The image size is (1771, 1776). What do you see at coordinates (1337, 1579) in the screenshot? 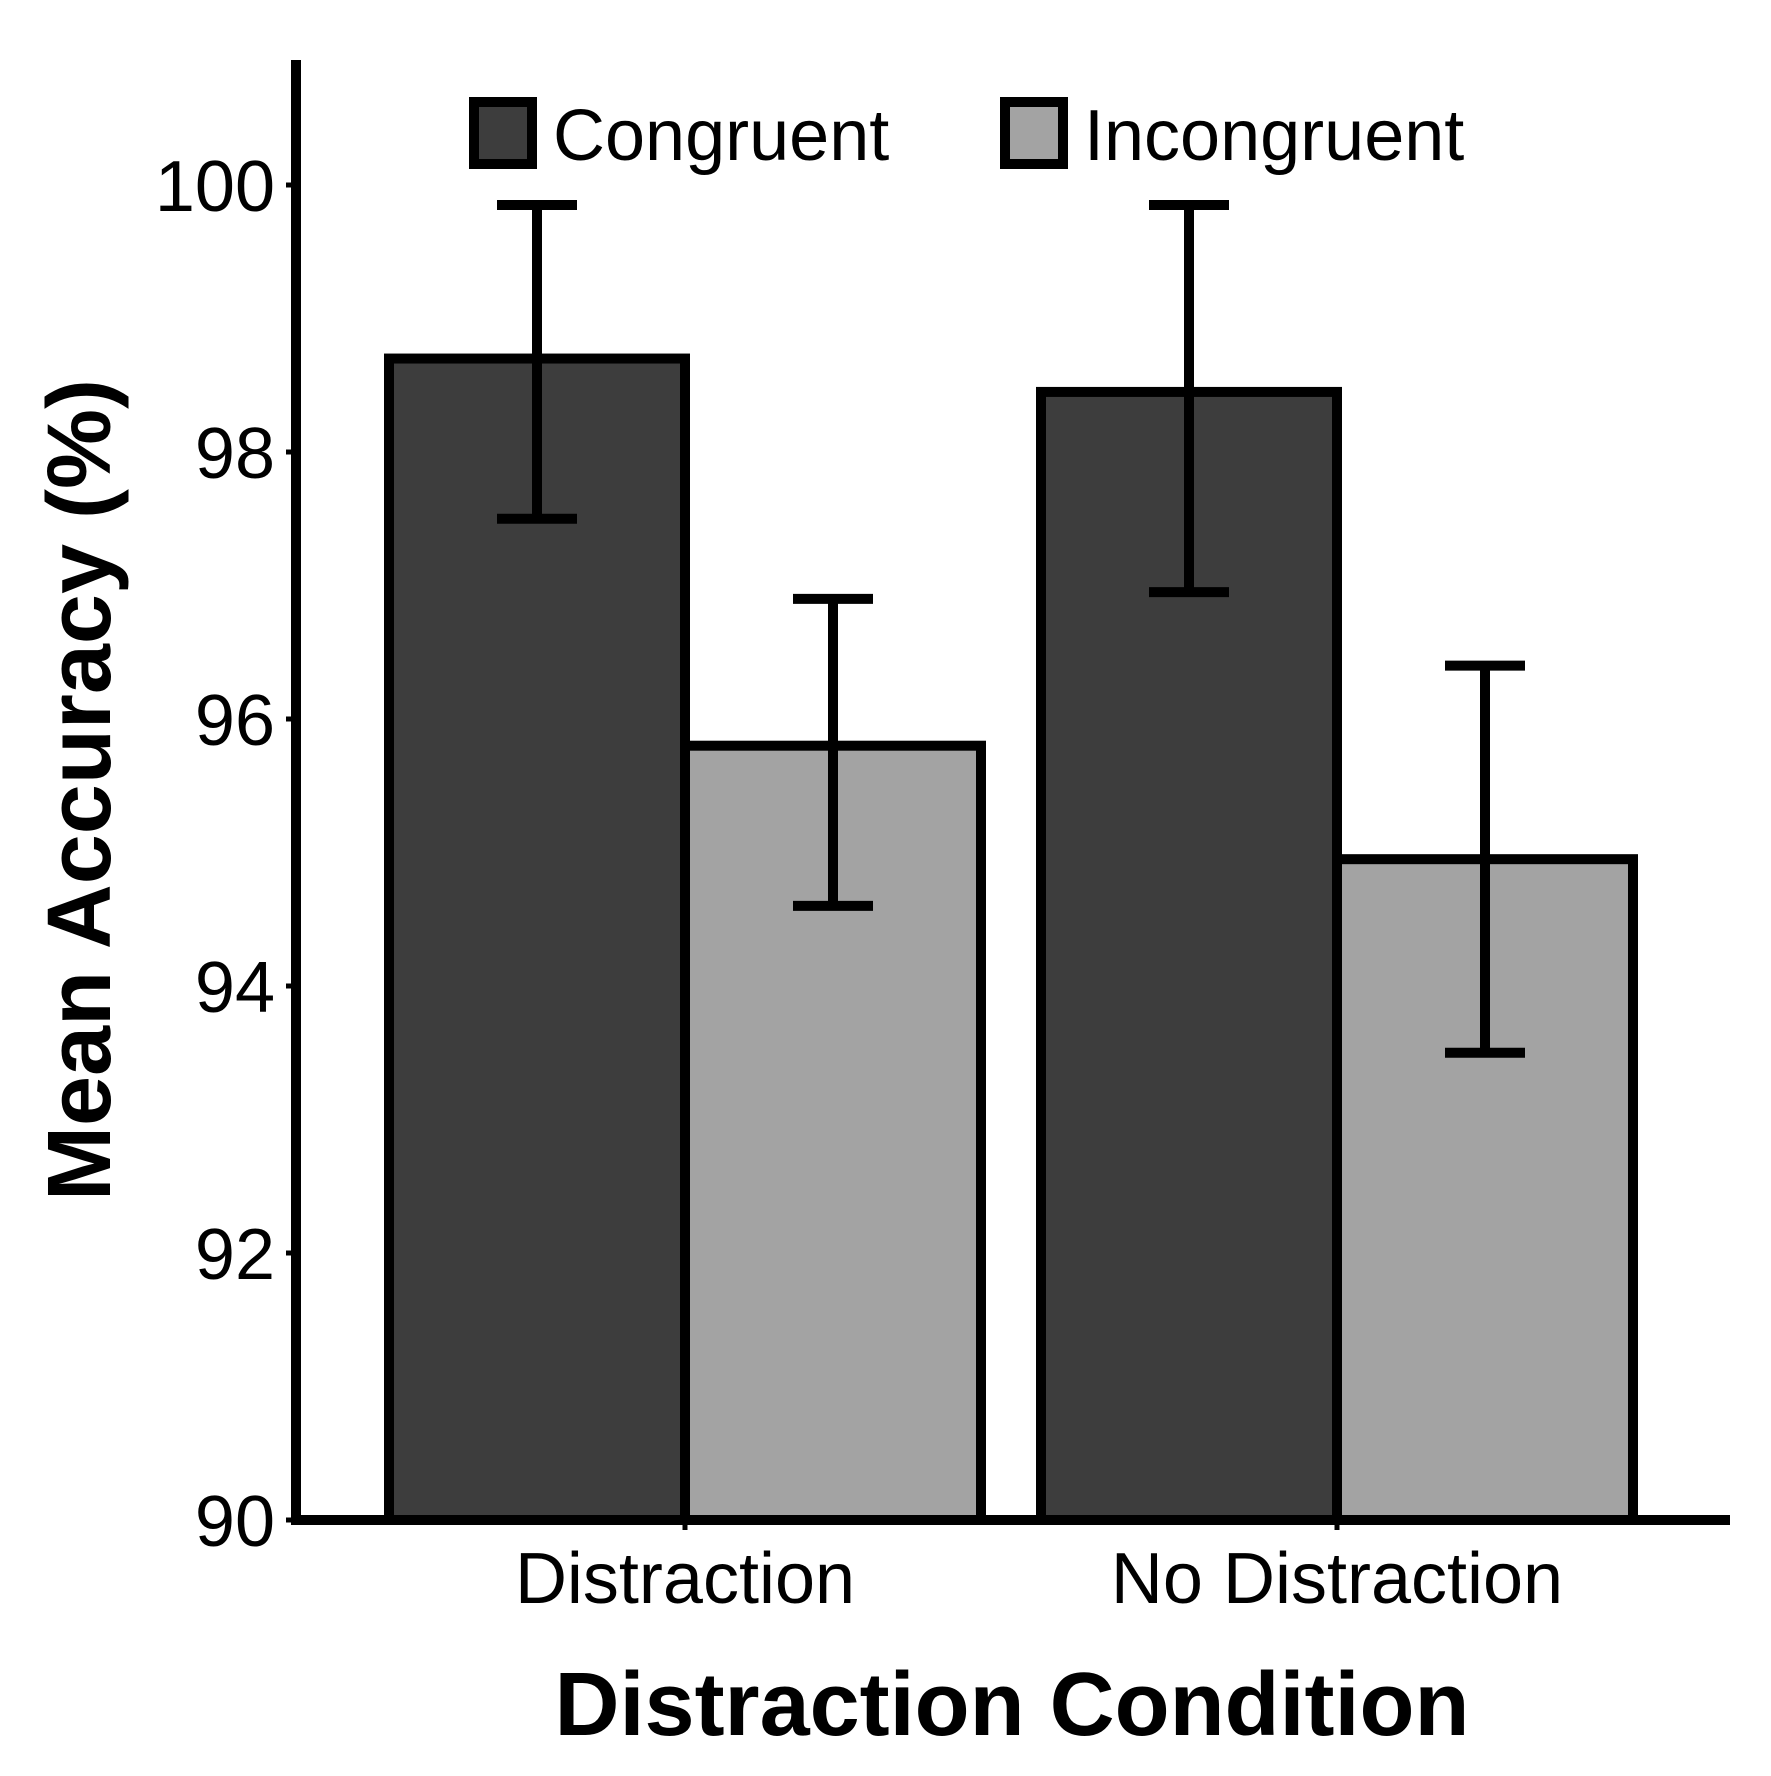
I see `x-tick-label-no-distraction: No Distraction` at bounding box center [1337, 1579].